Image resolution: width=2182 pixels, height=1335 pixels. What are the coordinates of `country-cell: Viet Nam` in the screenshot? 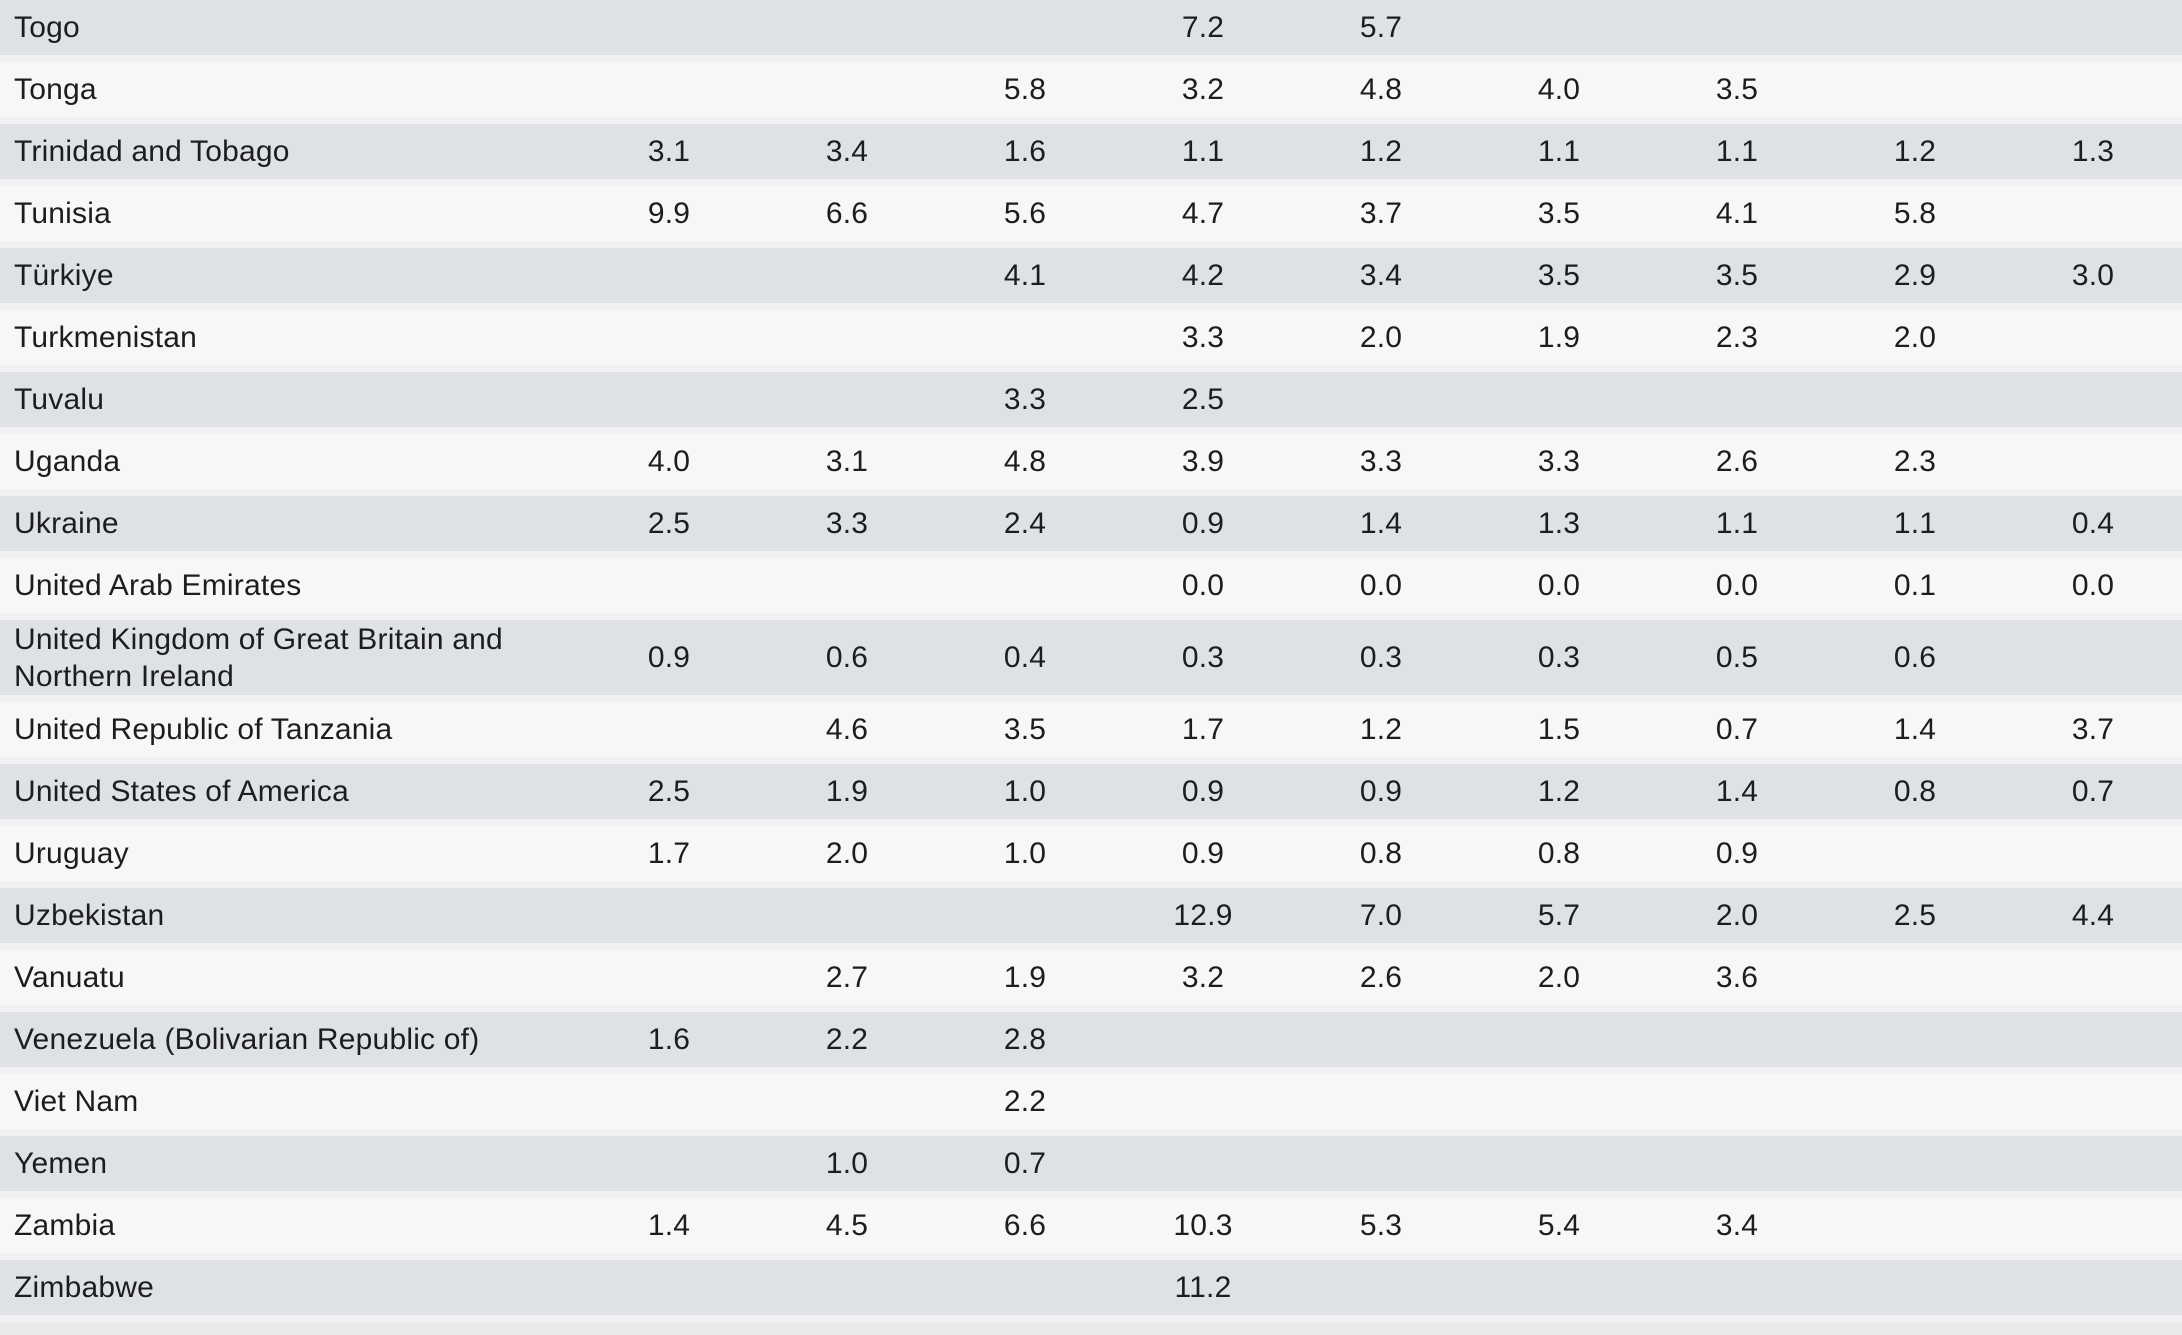 It's located at (76, 1101).